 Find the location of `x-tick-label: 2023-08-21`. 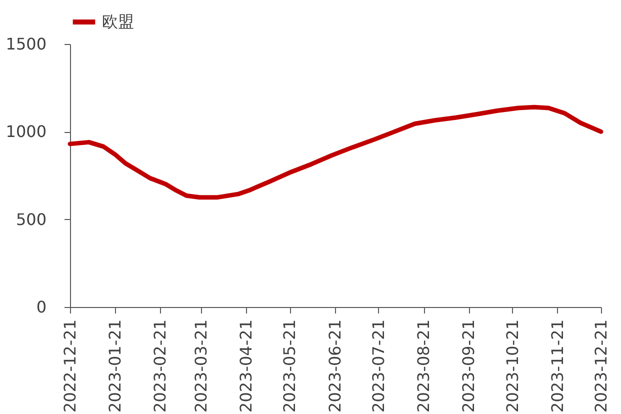

x-tick-label: 2023-08-21 is located at coordinates (424, 366).